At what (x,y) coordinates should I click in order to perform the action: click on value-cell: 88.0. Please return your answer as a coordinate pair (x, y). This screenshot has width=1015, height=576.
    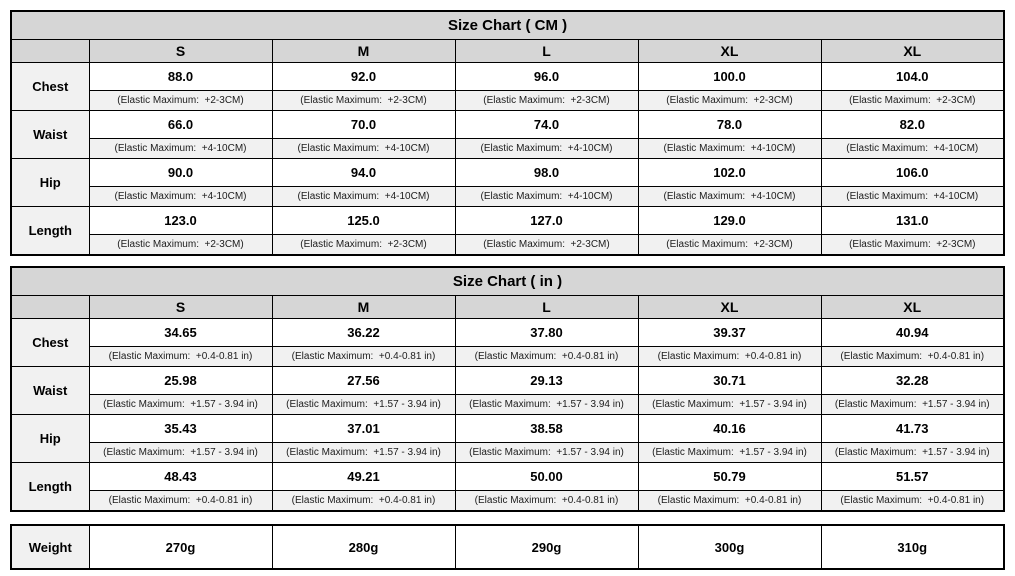
    Looking at the image, I should click on (180, 76).